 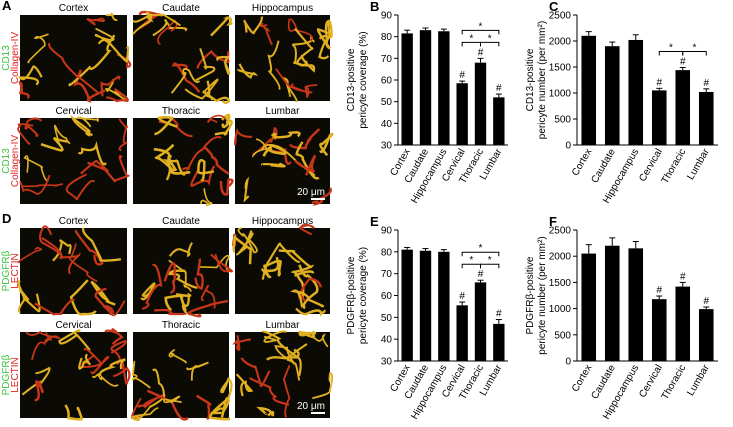 I want to click on y-tick-label: 2000, so click(x=560, y=42).